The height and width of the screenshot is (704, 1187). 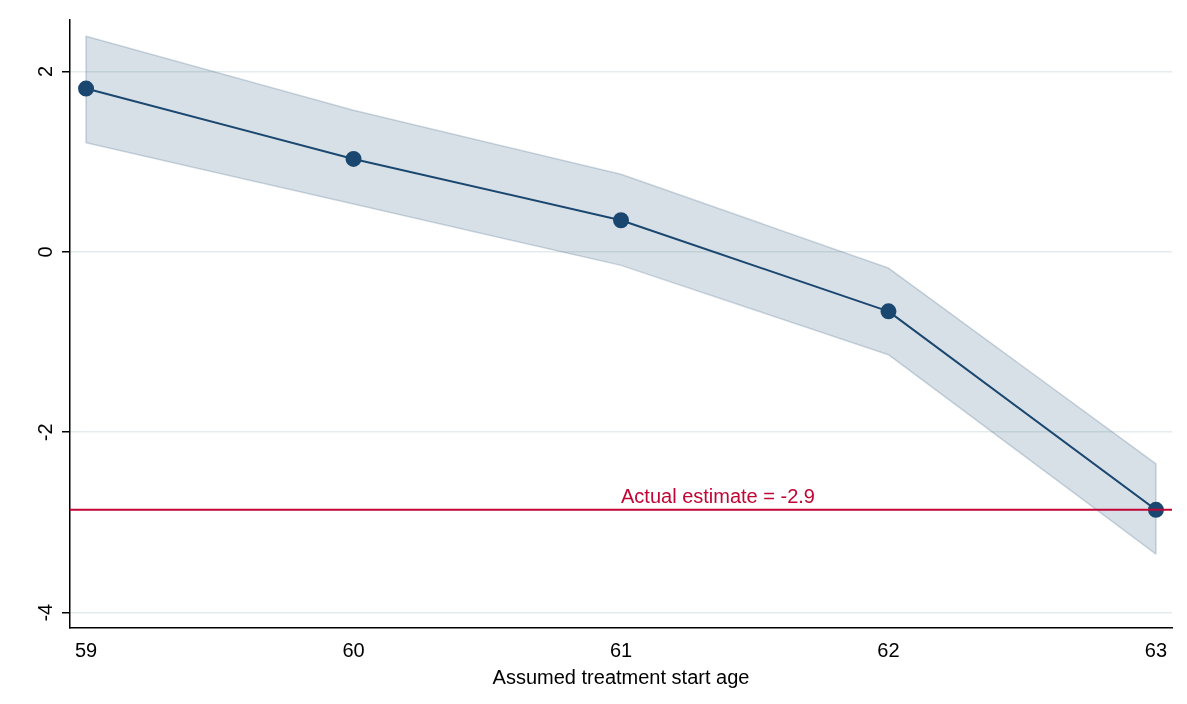 I want to click on y-tick-label: 0, so click(x=44, y=252).